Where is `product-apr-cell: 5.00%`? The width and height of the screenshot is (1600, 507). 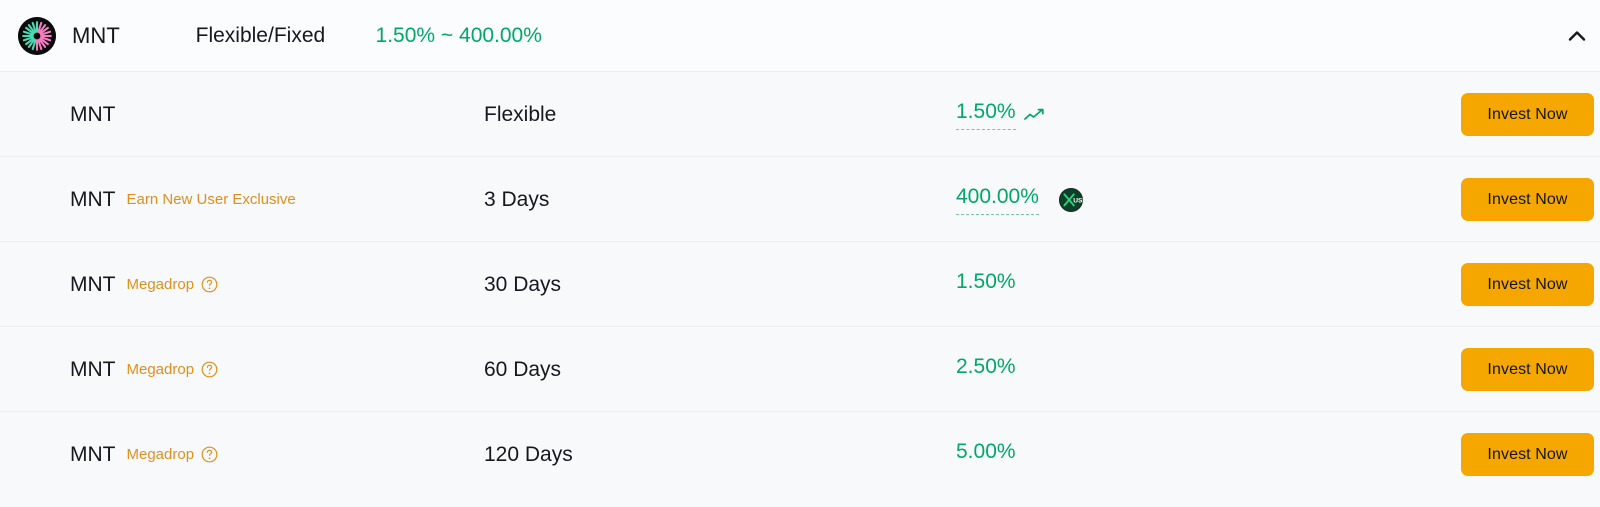 product-apr-cell: 5.00% is located at coordinates (1177, 454).